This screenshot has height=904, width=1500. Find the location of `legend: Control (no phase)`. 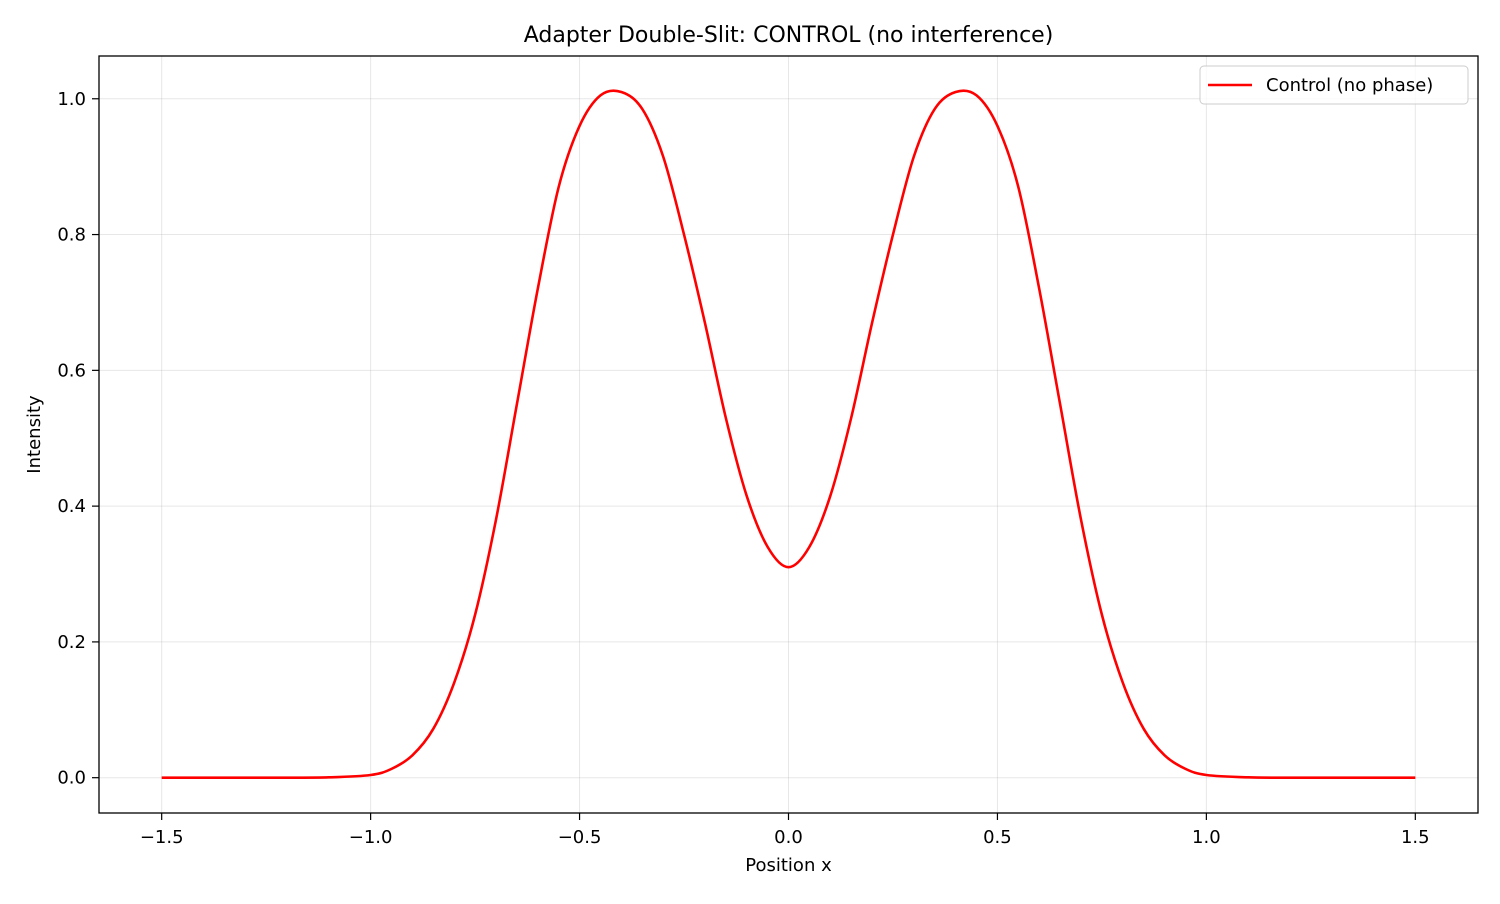

legend: Control (no phase) is located at coordinates (1334, 85).